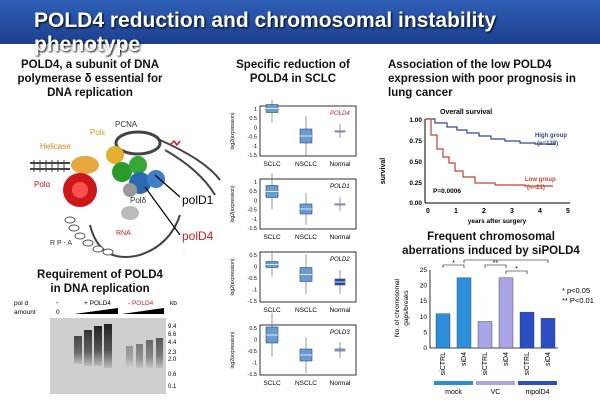 The width and height of the screenshot is (600, 400). What do you see at coordinates (424, 317) in the screenshot?
I see `bar-ytick: 10` at bounding box center [424, 317].